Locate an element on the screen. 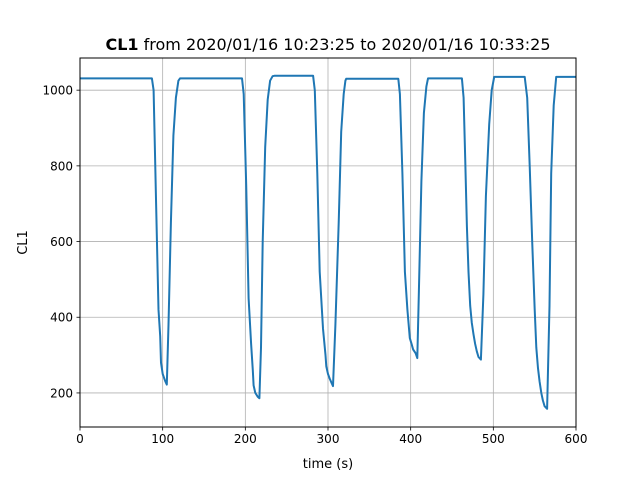 The width and height of the screenshot is (640, 484). x-axis-ticks: 0 100 200 300 400 500 600 is located at coordinates (331, 436).